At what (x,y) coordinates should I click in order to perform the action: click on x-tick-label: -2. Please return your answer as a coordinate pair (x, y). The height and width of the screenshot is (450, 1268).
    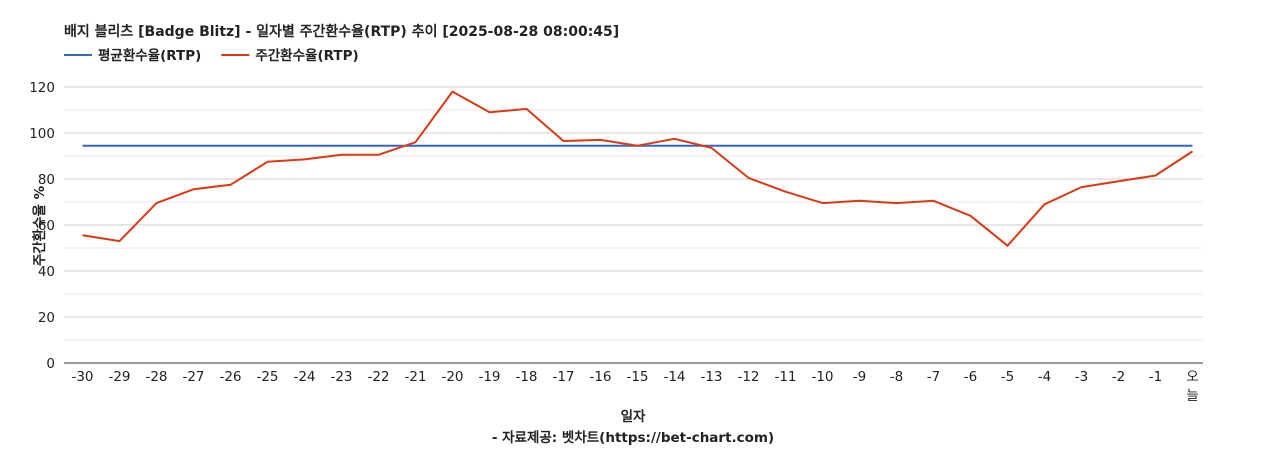
    Looking at the image, I should click on (1118, 377).